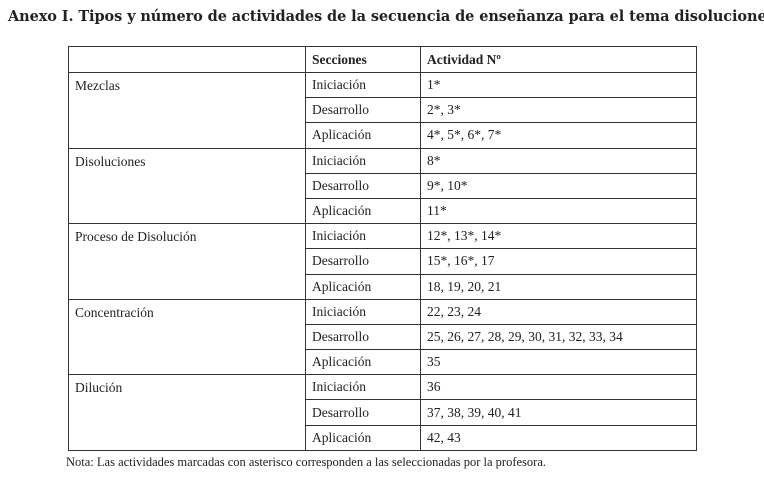 The image size is (764, 480). I want to click on table-row: Desarrollo 9*, 10*, so click(383, 185).